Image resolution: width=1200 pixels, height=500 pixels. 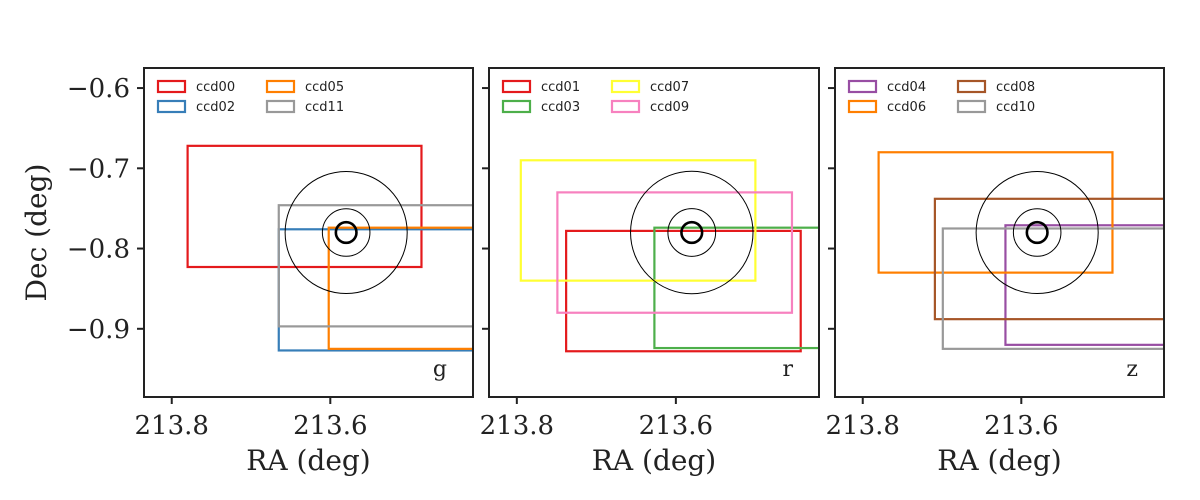 What do you see at coordinates (171, 86) in the screenshot?
I see `legend-swatch-ccd00` at bounding box center [171, 86].